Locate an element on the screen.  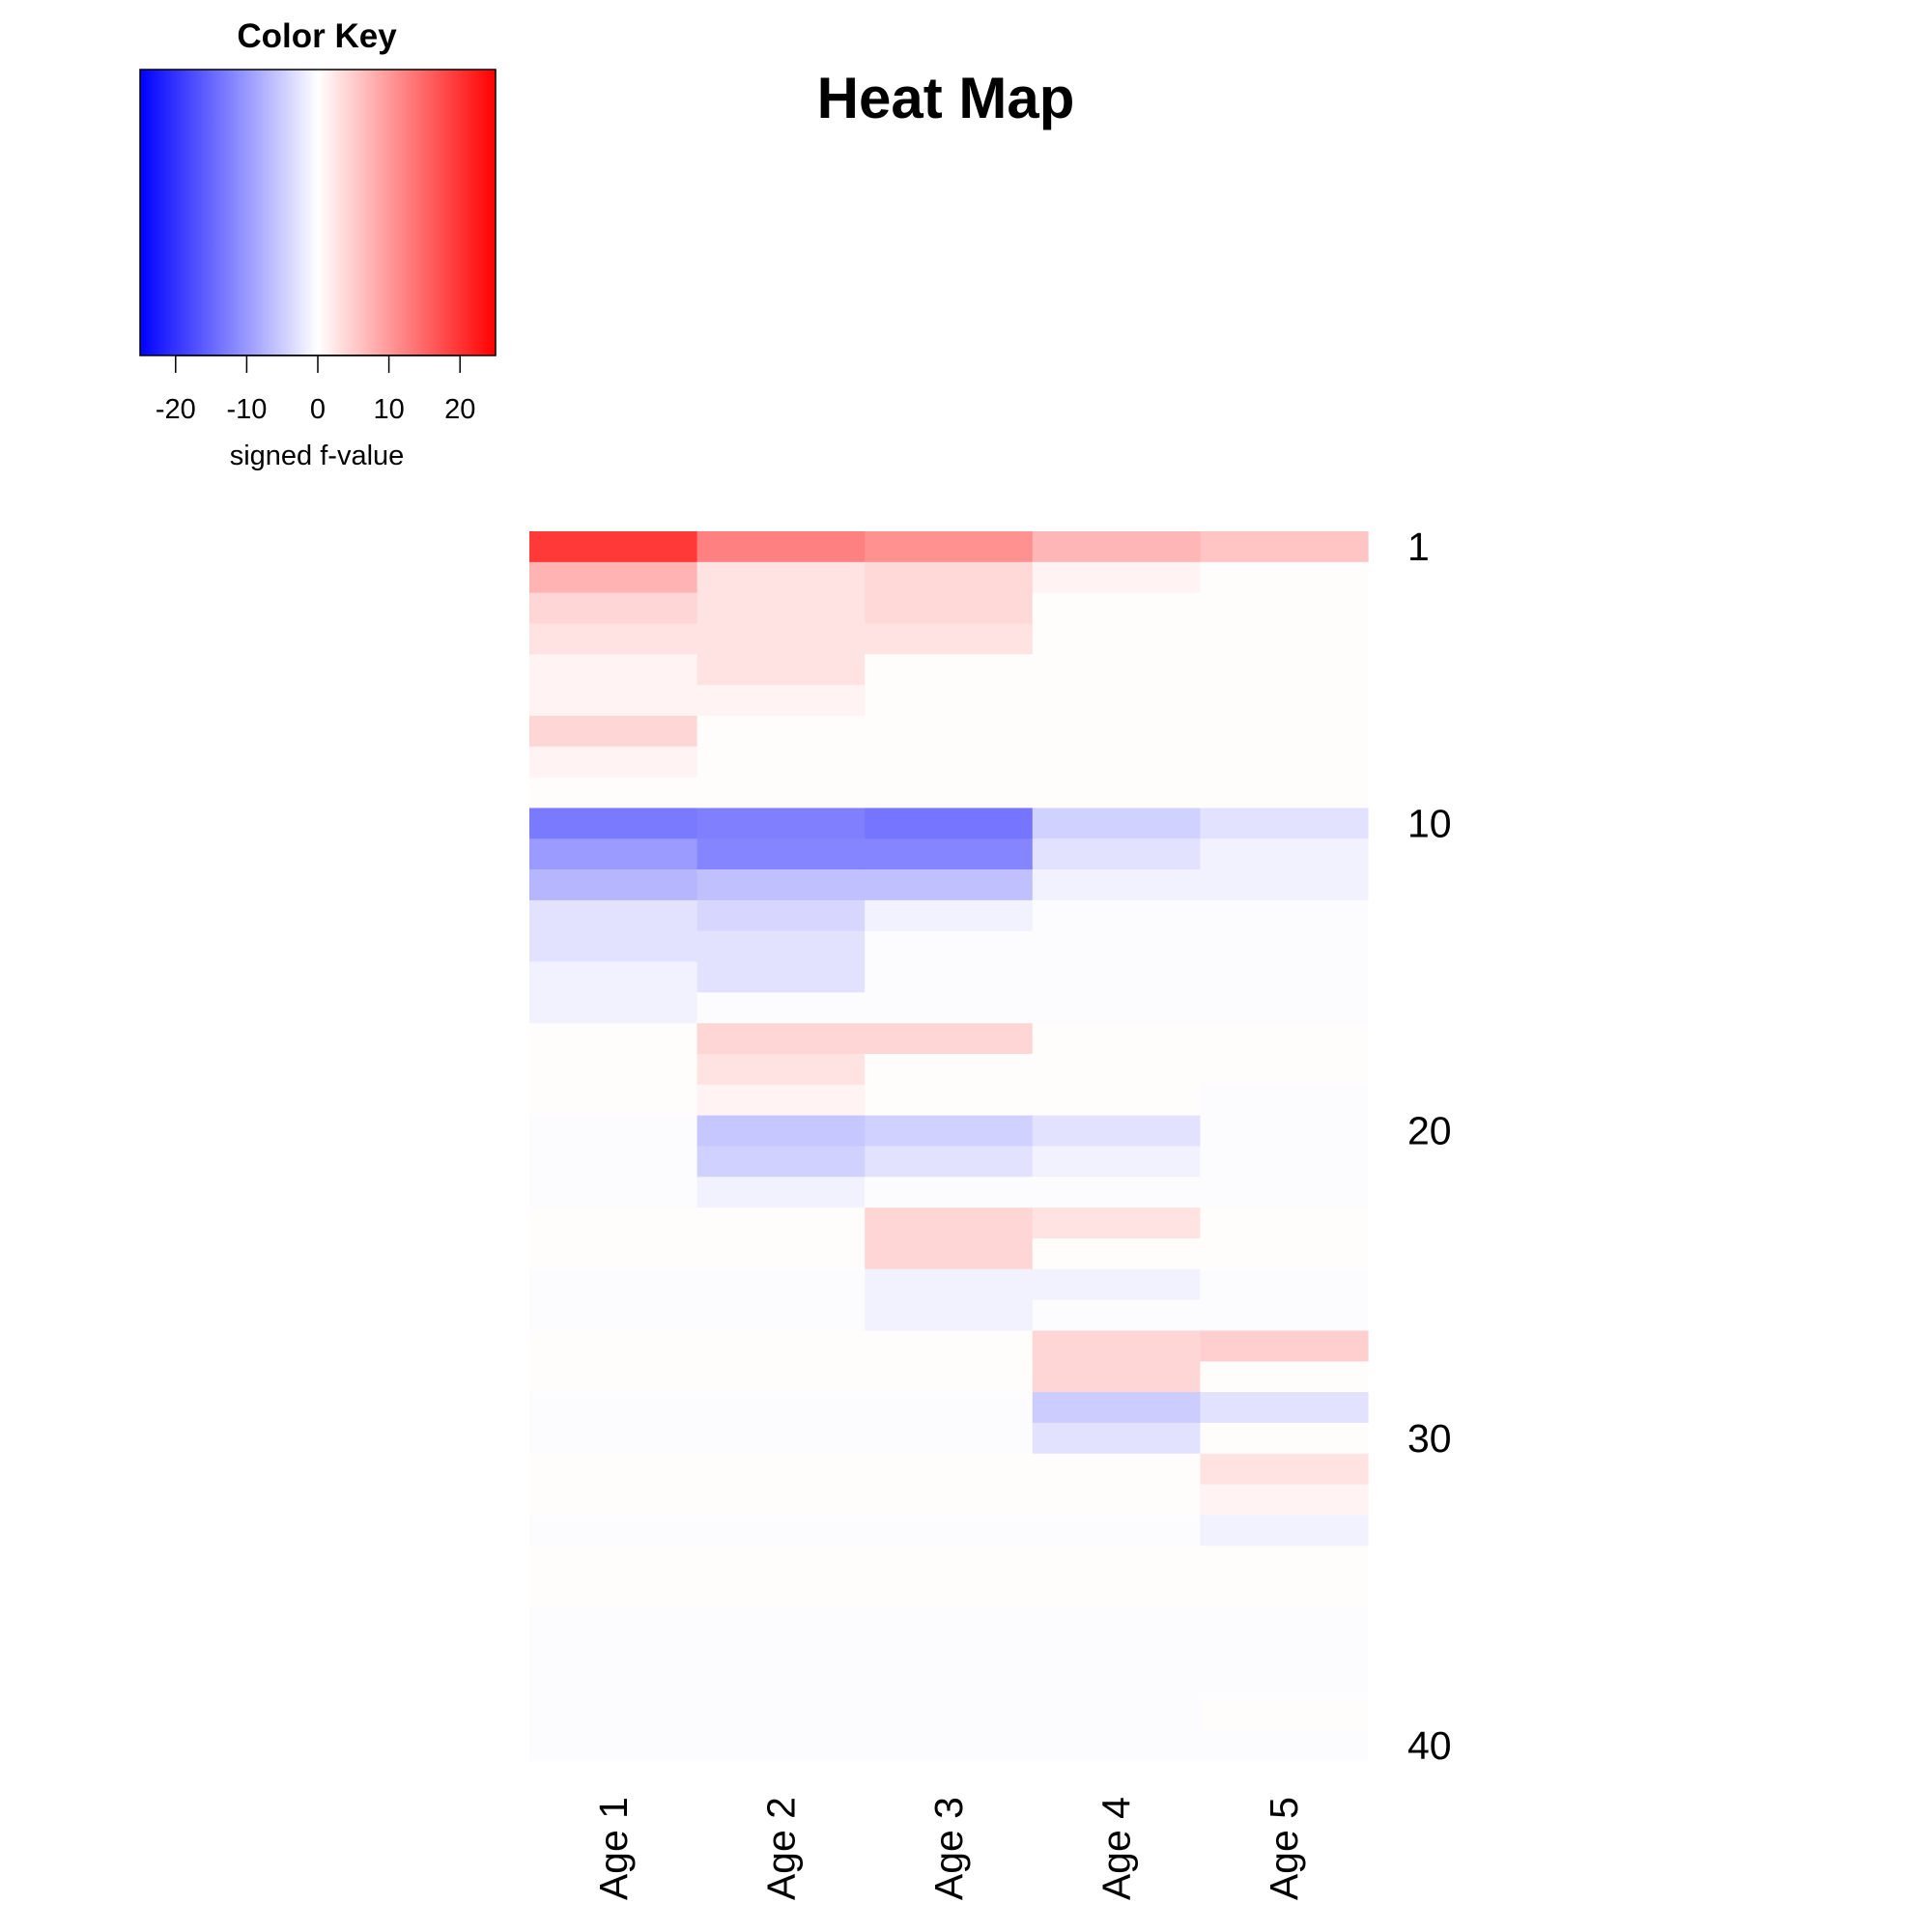
chart-title: Heat Map is located at coordinates (946, 98).